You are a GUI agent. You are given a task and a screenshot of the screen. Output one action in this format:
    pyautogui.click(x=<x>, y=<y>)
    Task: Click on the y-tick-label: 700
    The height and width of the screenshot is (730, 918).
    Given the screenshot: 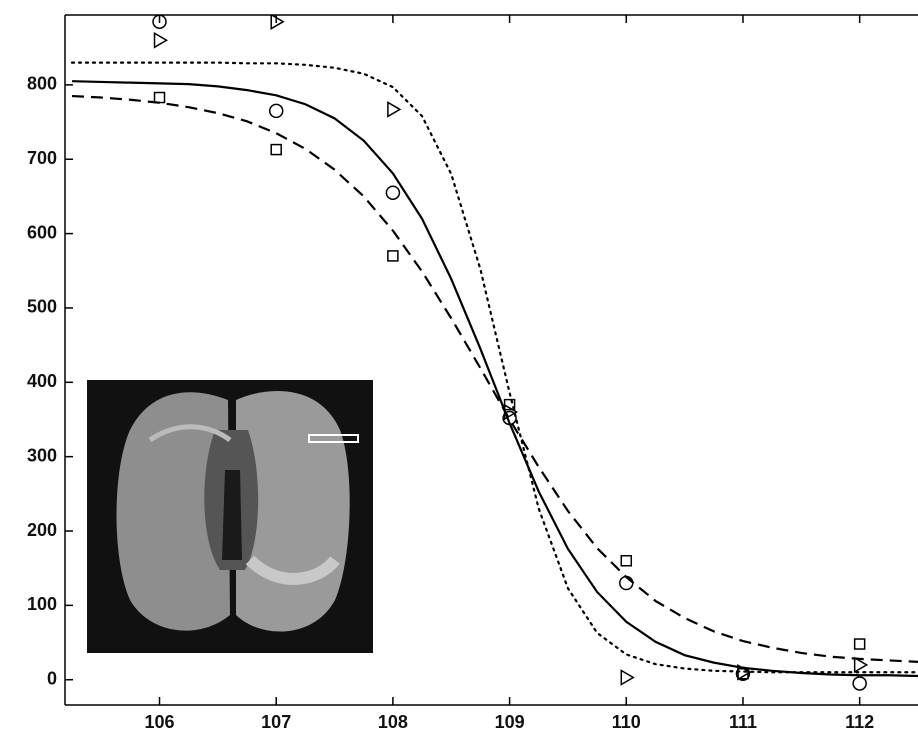 What is the action you would take?
    pyautogui.click(x=42, y=158)
    